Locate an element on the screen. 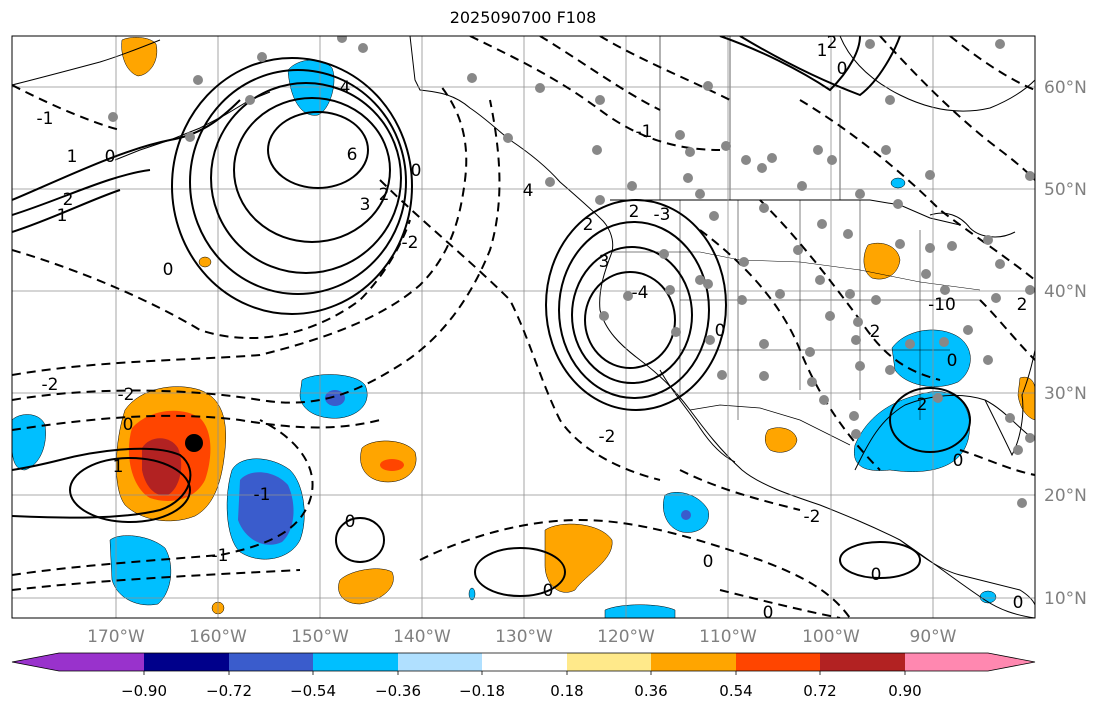 The image size is (1105, 712). hudson-bay is located at coordinates (937, 74).